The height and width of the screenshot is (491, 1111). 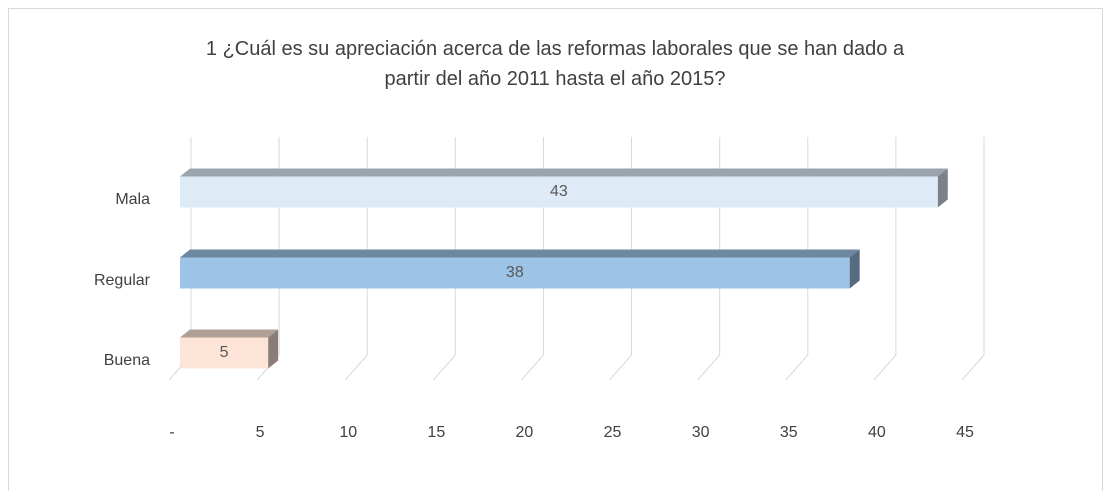 I want to click on x-tick-label: 25, so click(x=613, y=432).